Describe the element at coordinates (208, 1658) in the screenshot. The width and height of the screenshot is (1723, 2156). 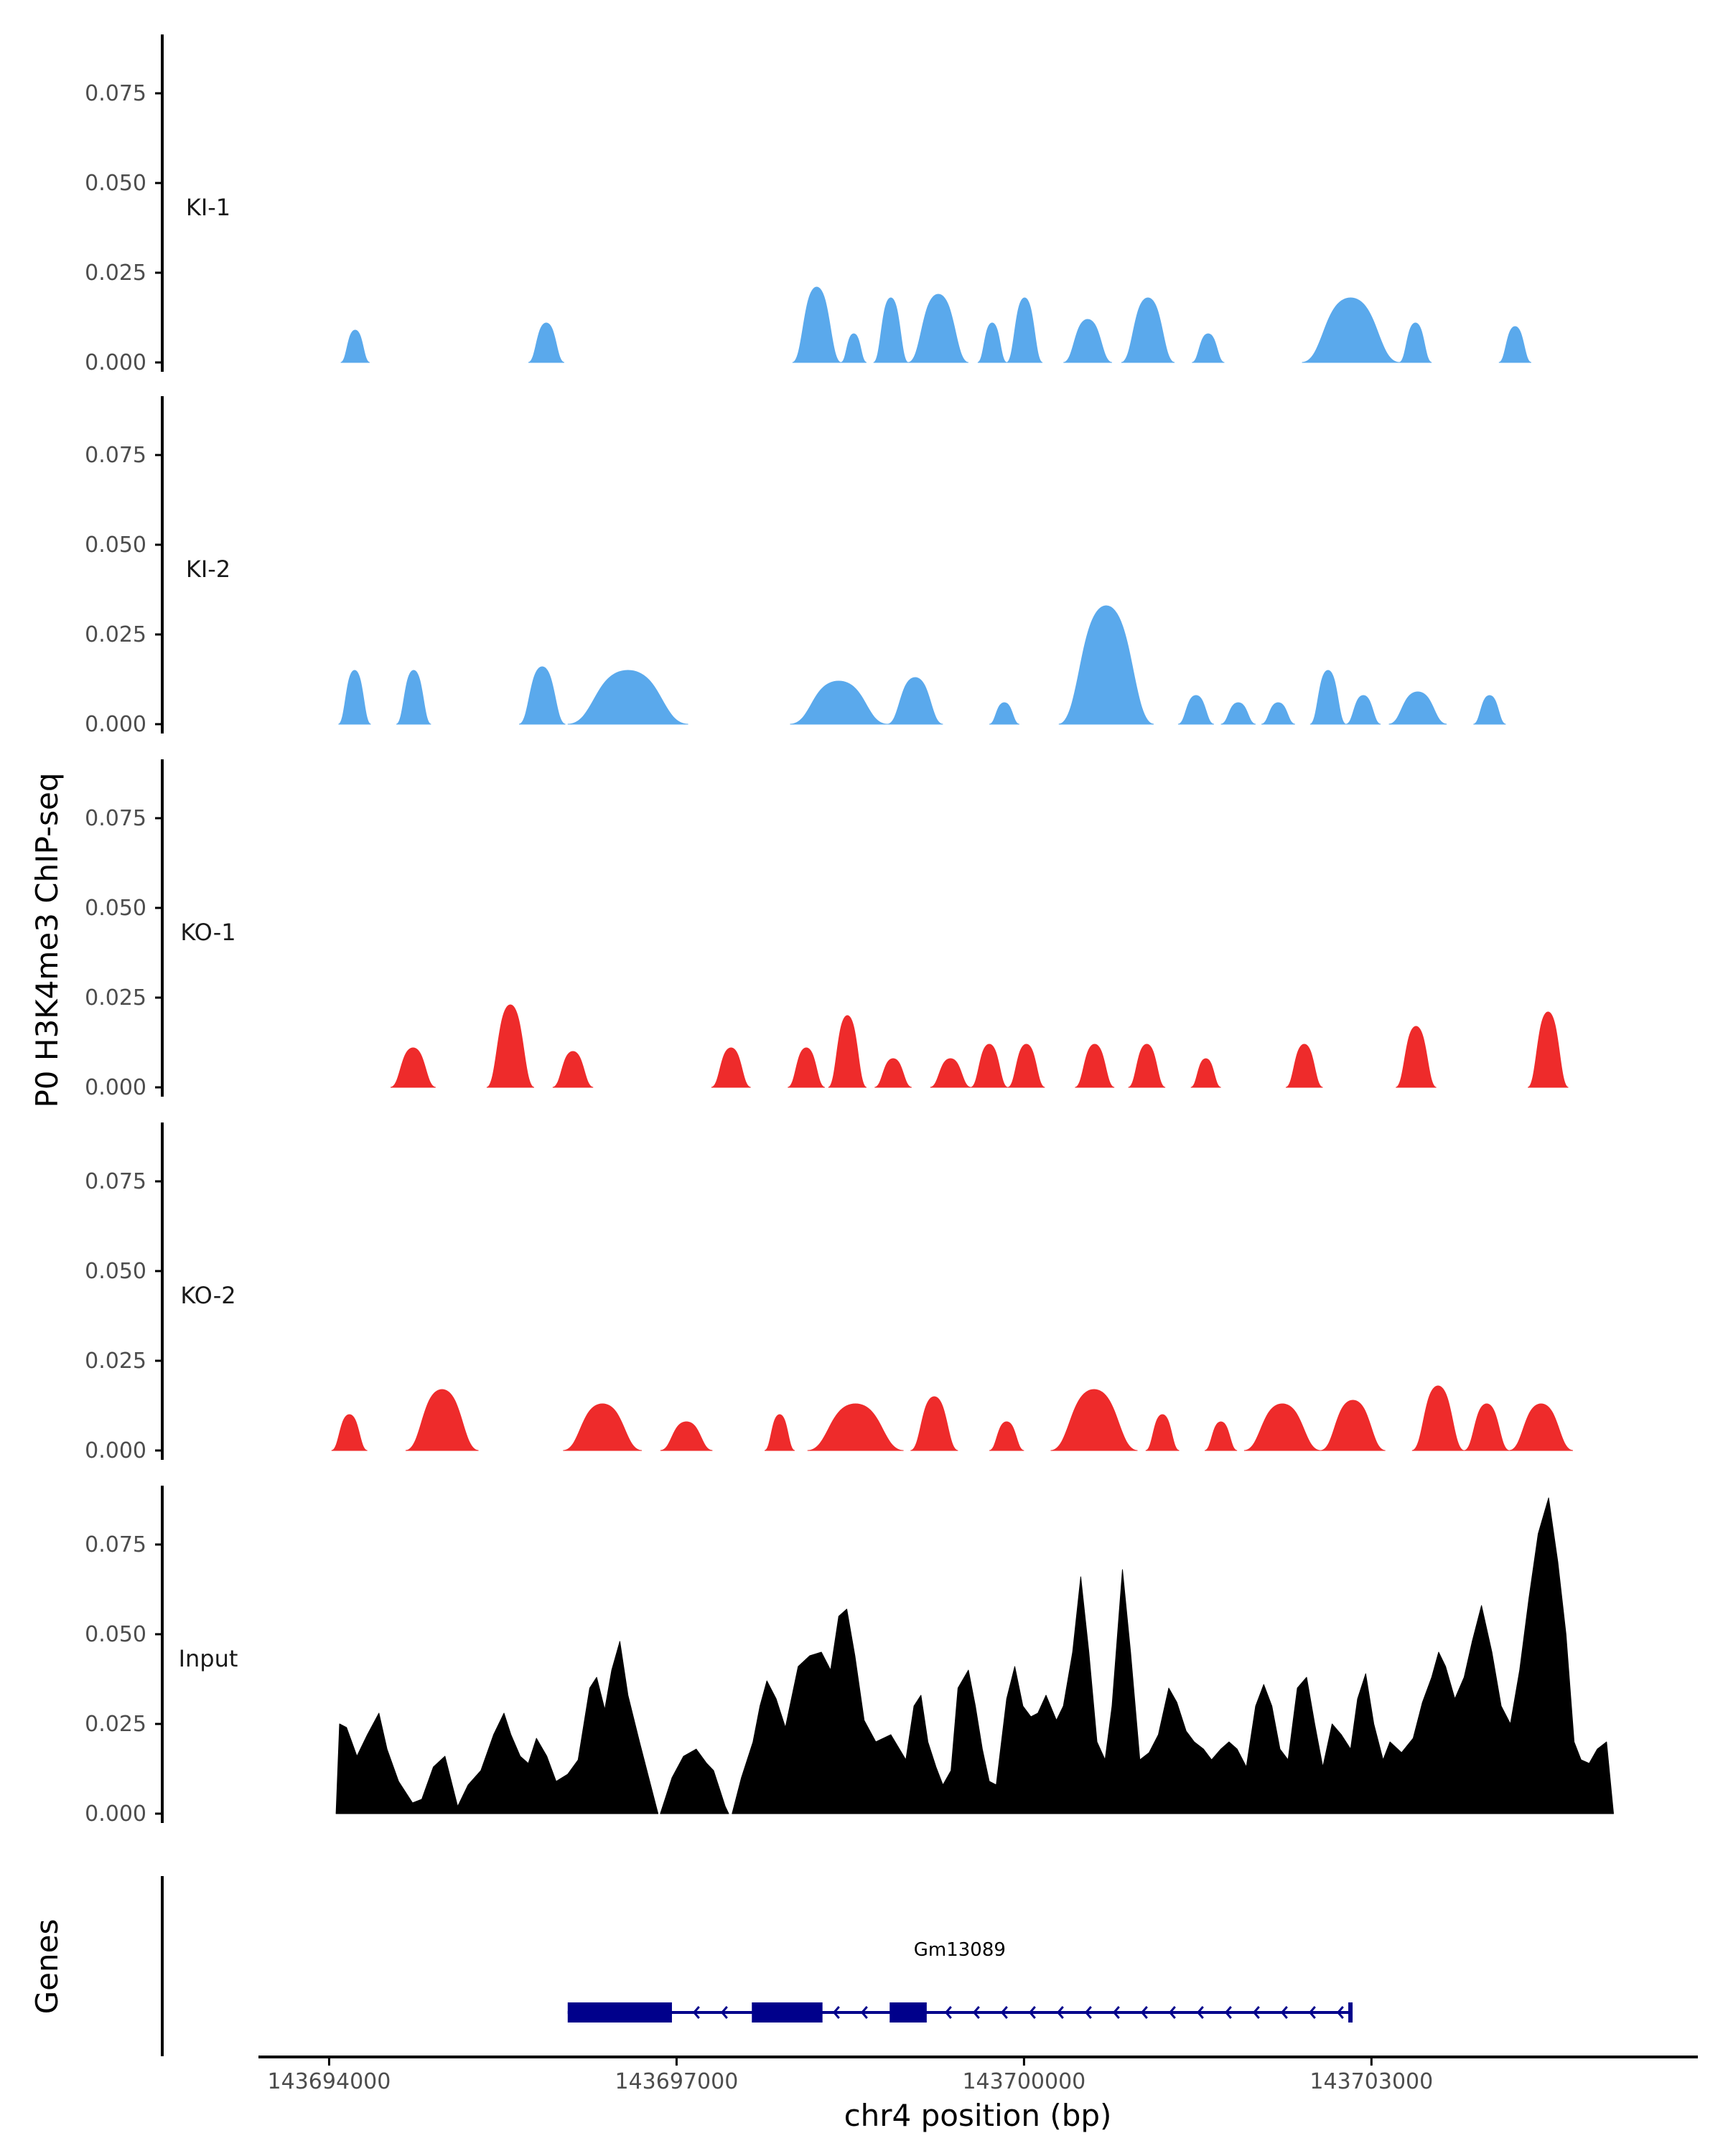
I see `track-label-input: Input` at that location.